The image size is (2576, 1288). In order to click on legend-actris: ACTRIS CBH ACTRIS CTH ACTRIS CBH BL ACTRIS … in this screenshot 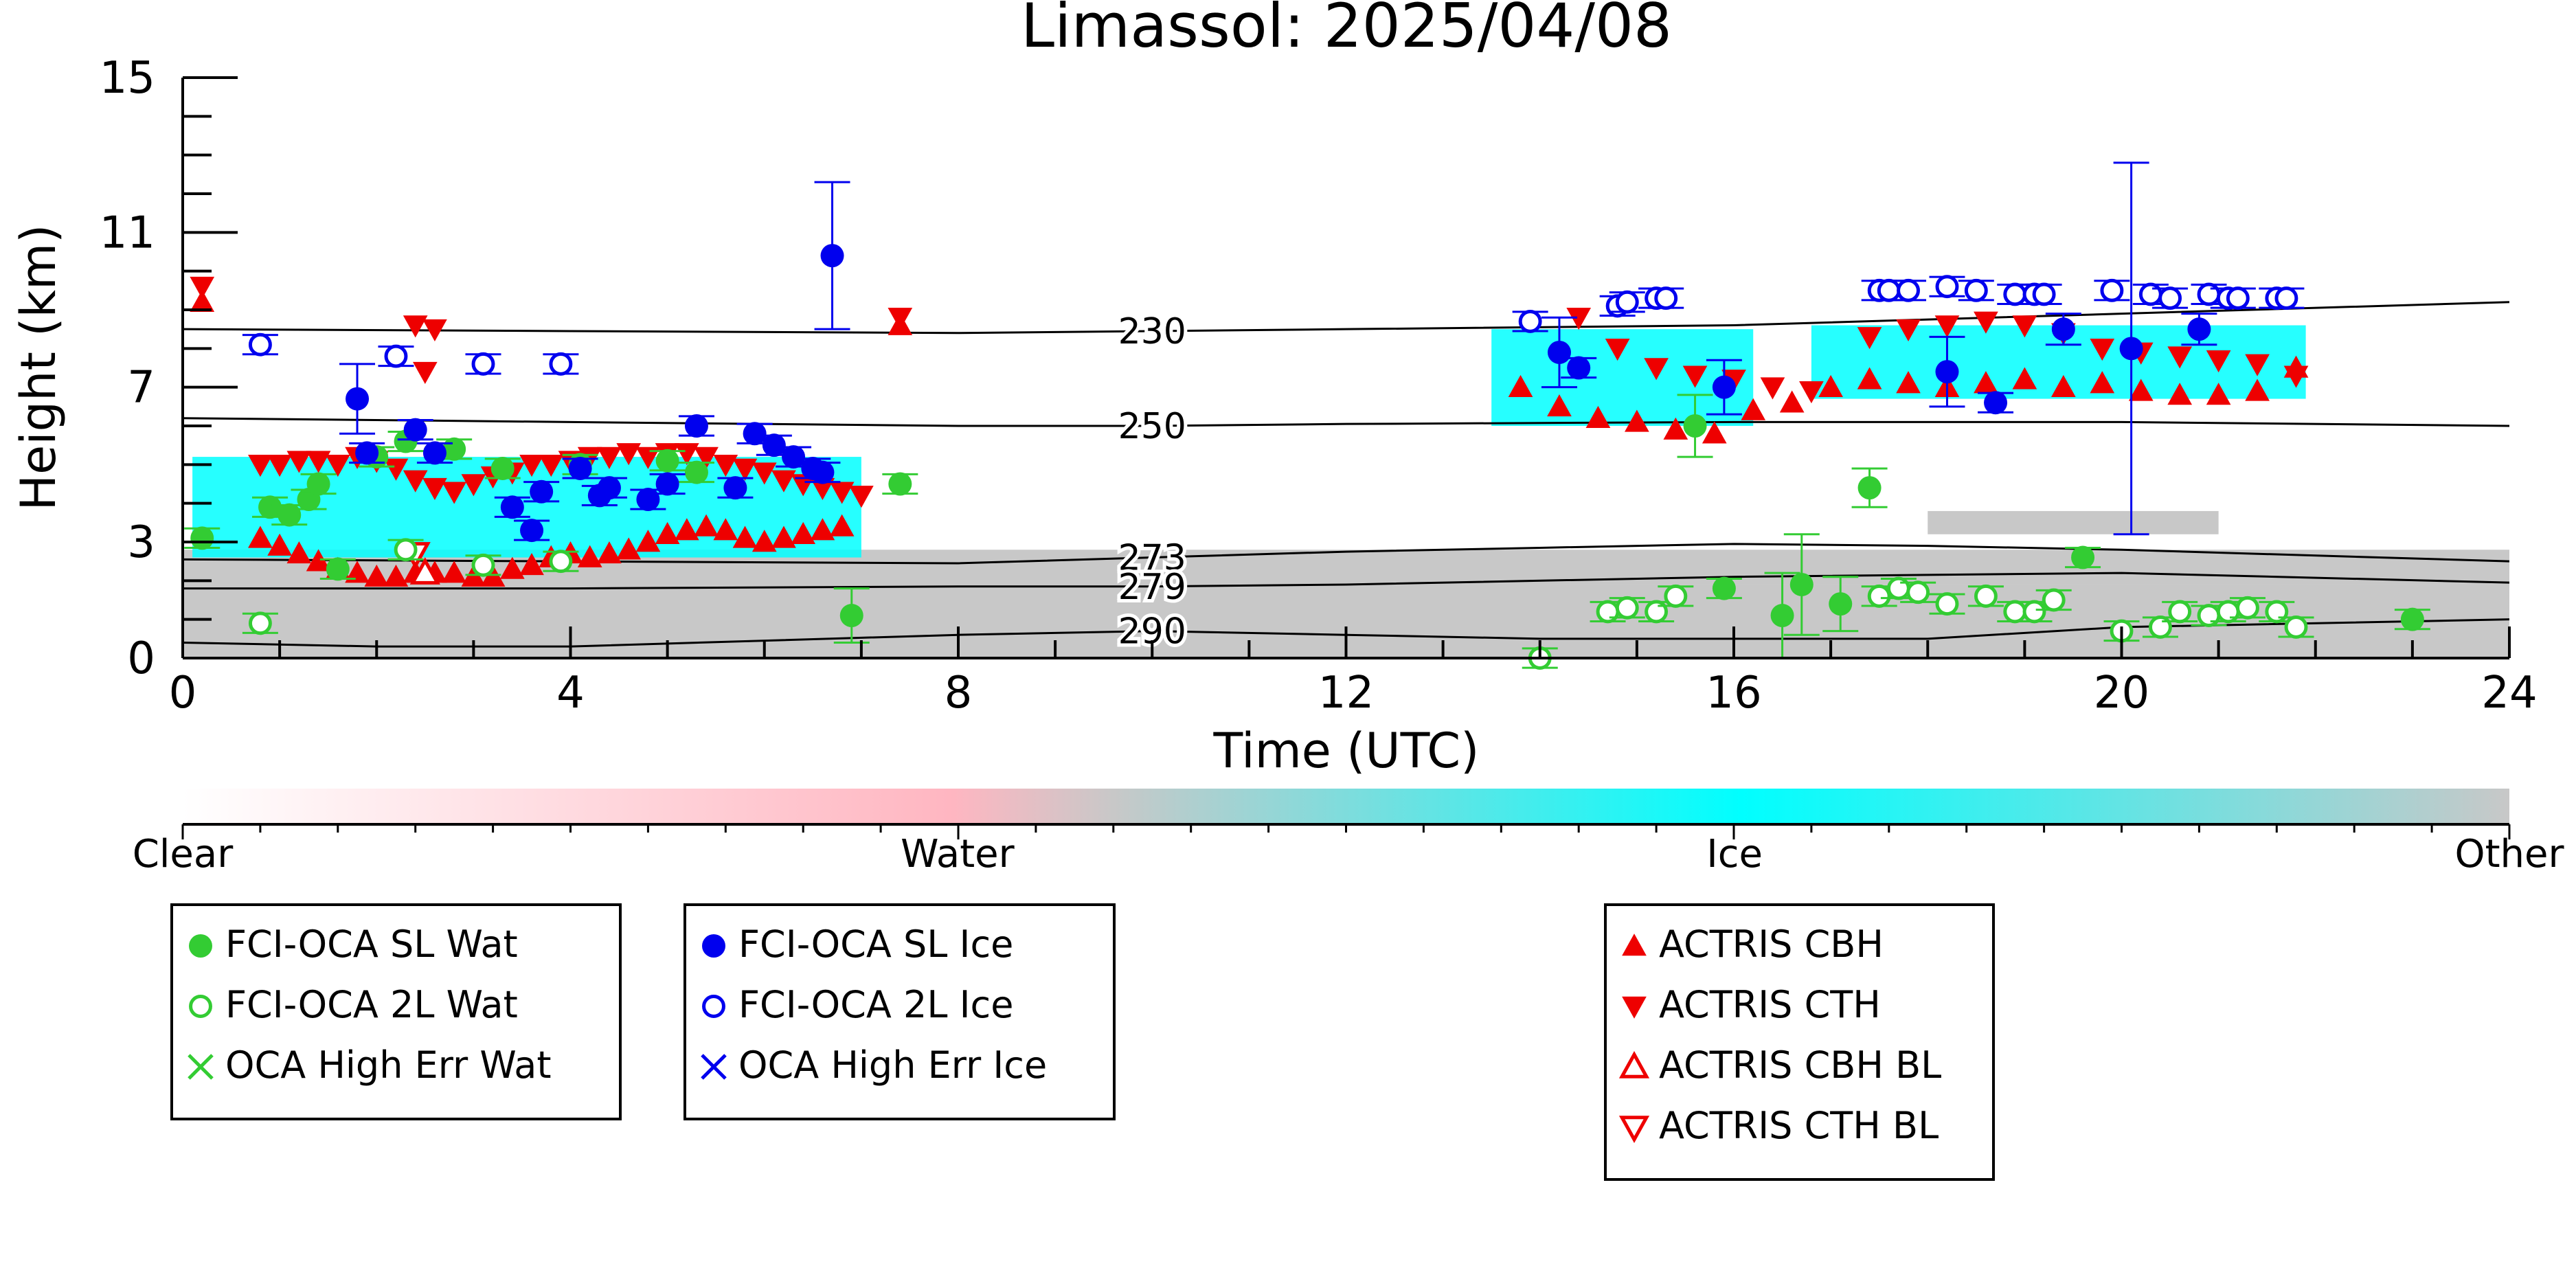, I will do `click(1799, 1042)`.